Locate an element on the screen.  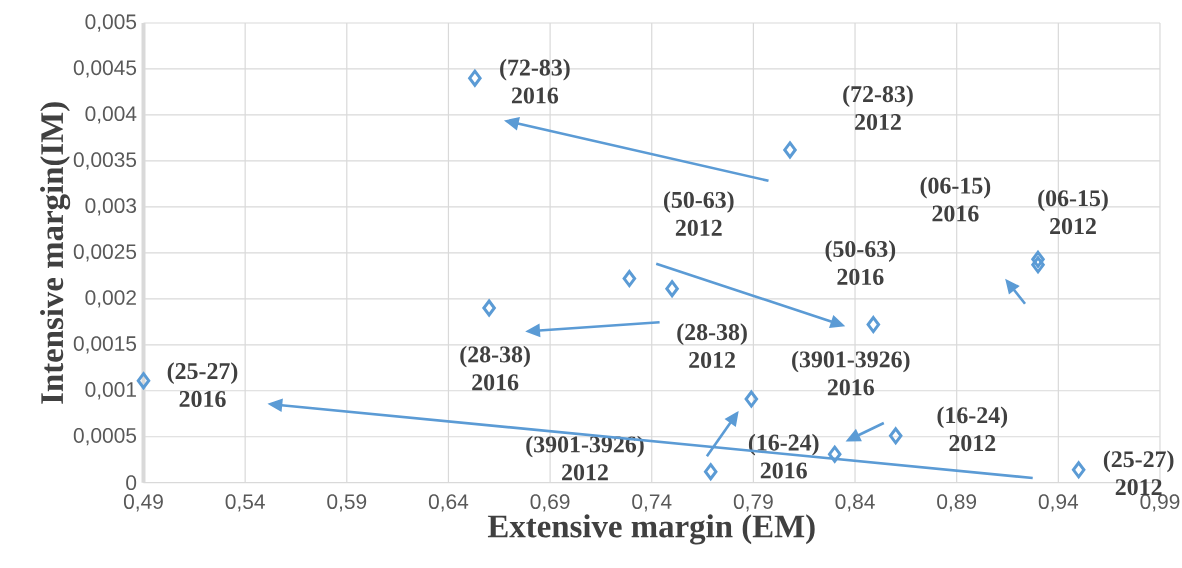
x-tick-label: 0,94 is located at coordinates (1058, 503).